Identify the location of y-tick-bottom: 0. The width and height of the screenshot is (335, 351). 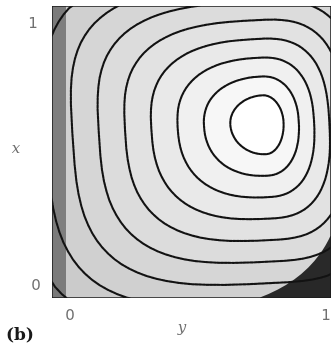
(36, 285).